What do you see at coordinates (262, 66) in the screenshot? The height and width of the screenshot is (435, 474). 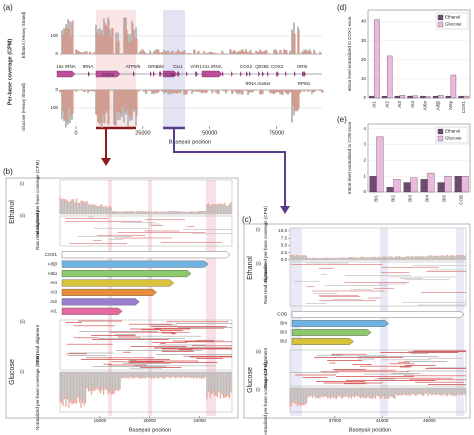 I see `gene-label: Q0255` at bounding box center [262, 66].